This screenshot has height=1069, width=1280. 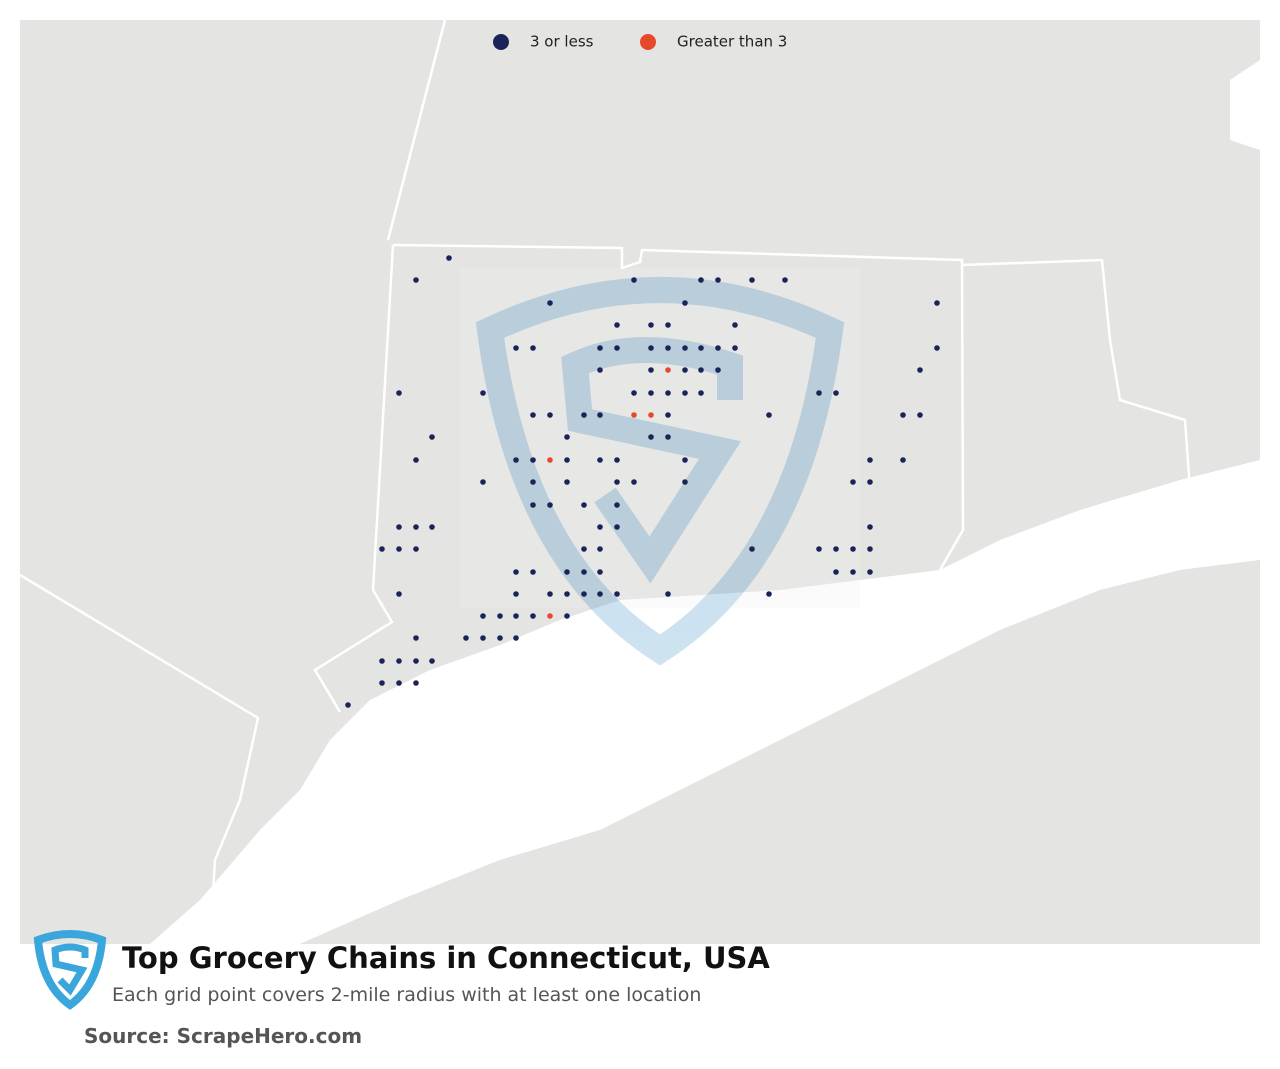 I want to click on title: Top Grocery Chains in Connecticut, USA, so click(x=446, y=958).